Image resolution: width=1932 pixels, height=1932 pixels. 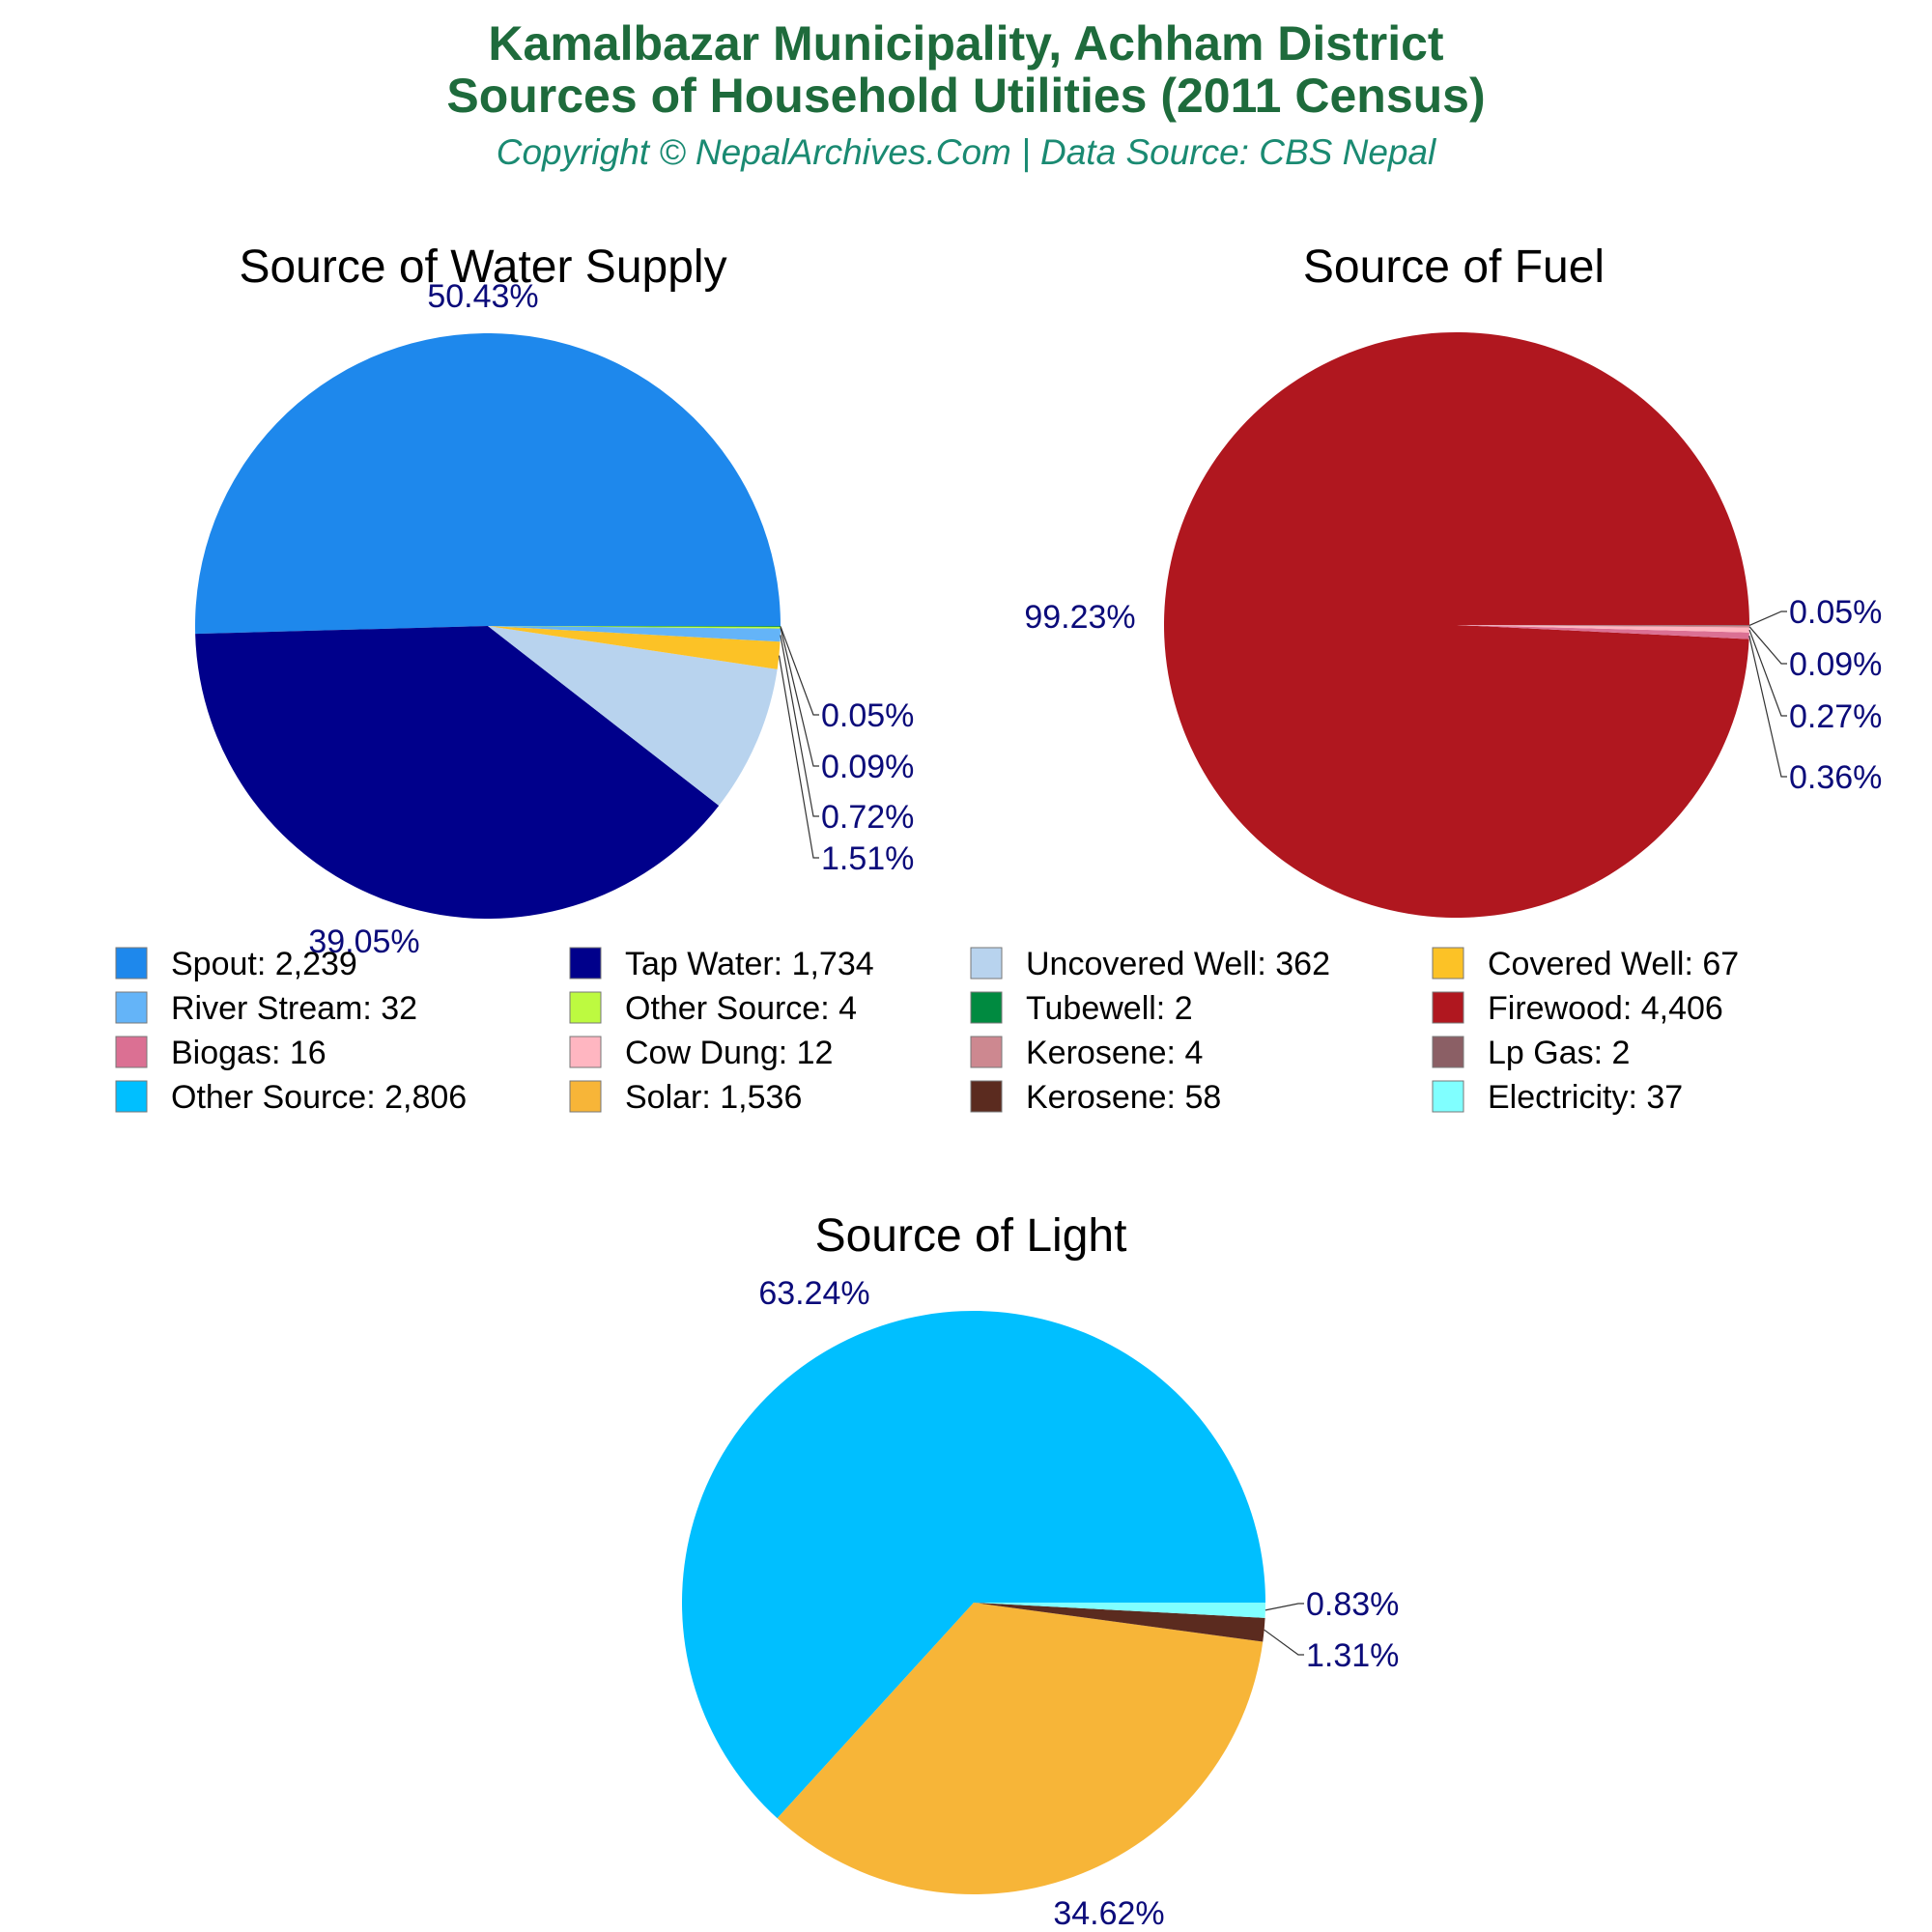 What do you see at coordinates (971, 1236) in the screenshot?
I see `pie-title-light: Source of Light` at bounding box center [971, 1236].